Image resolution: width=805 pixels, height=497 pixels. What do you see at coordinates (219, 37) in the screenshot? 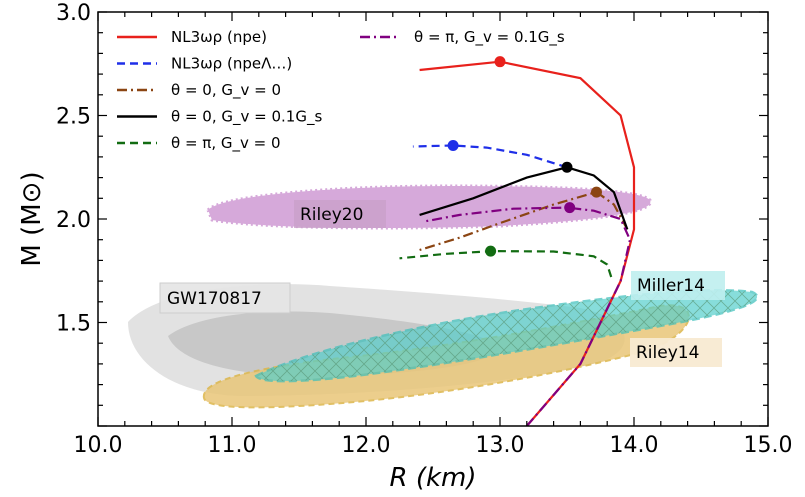
I see `legend-label-0: NL3ωρ (npe)` at bounding box center [219, 37].